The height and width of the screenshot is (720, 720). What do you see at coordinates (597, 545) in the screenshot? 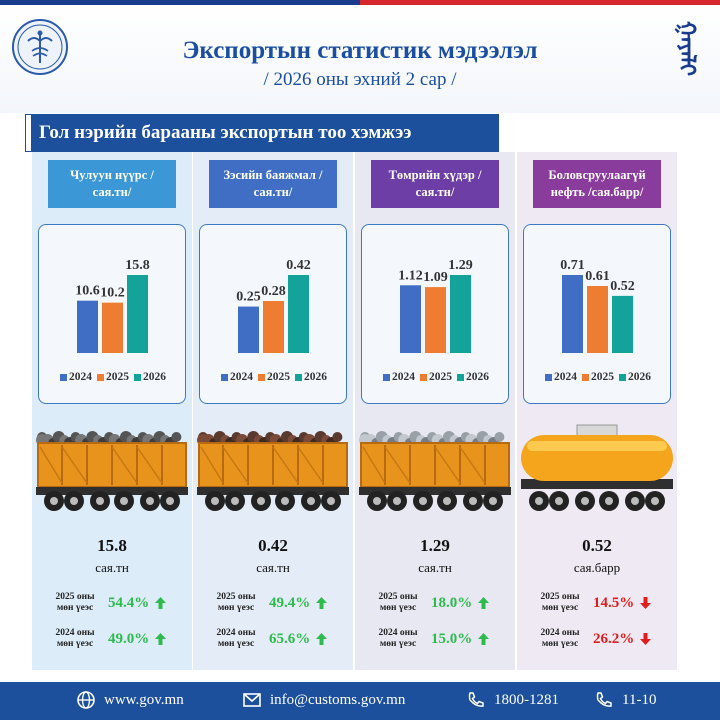
I see `stat-value: 0.52` at bounding box center [597, 545].